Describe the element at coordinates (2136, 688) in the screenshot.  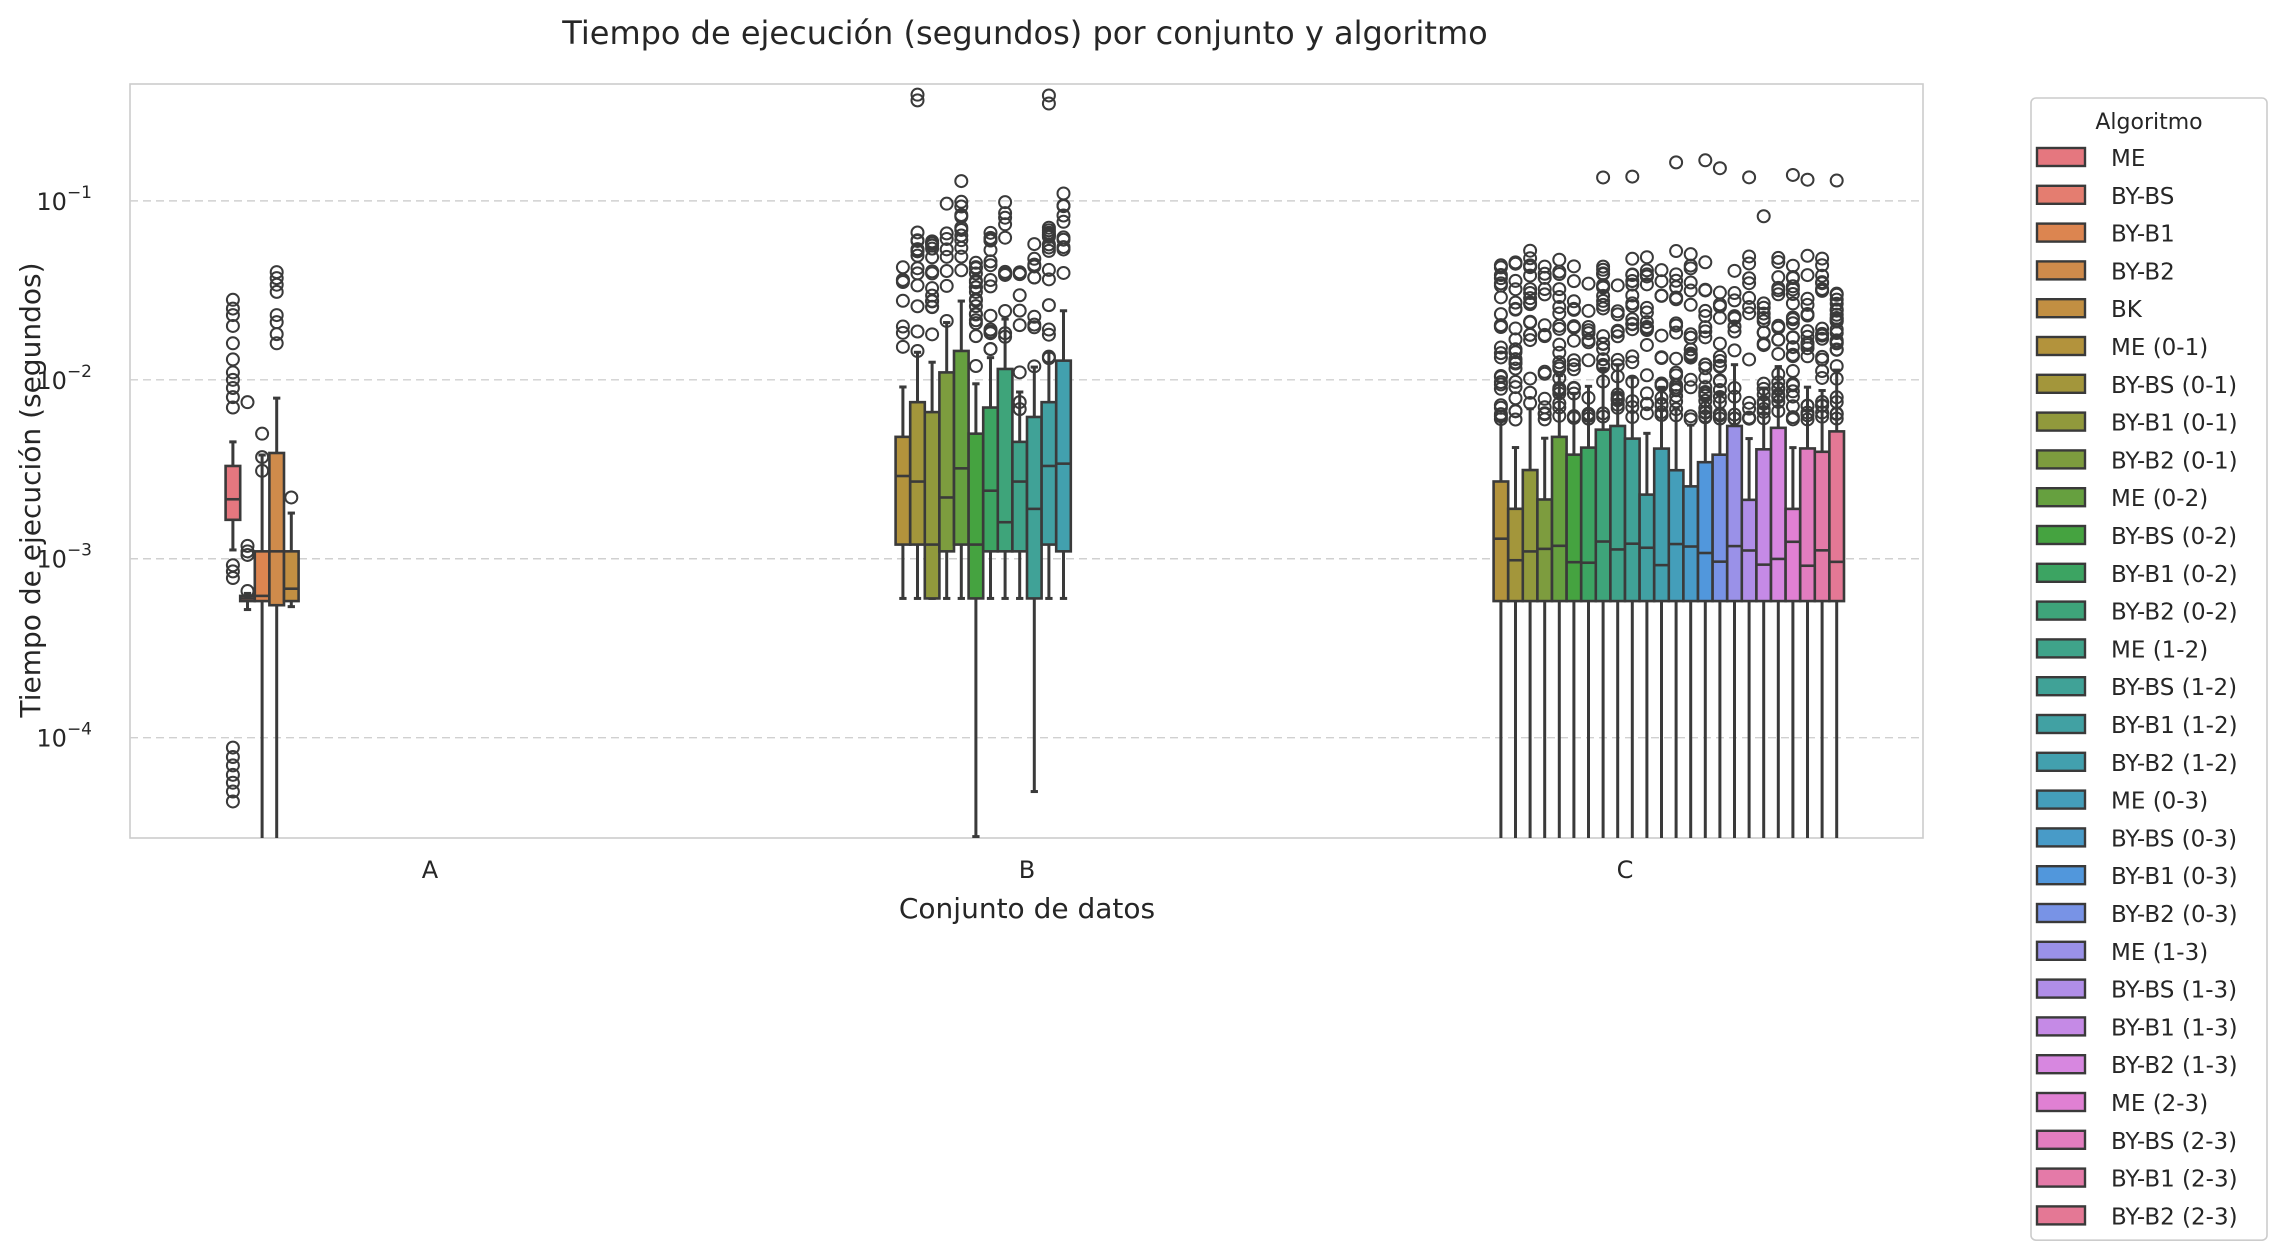
I see `legend-item: BY-BS (1-2)` at that location.